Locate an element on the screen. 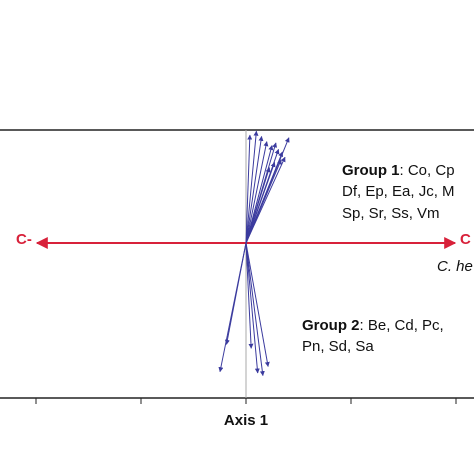 This screenshot has height=474, width=474. group2-line2: Pn, Sd, Sa is located at coordinates (338, 346).